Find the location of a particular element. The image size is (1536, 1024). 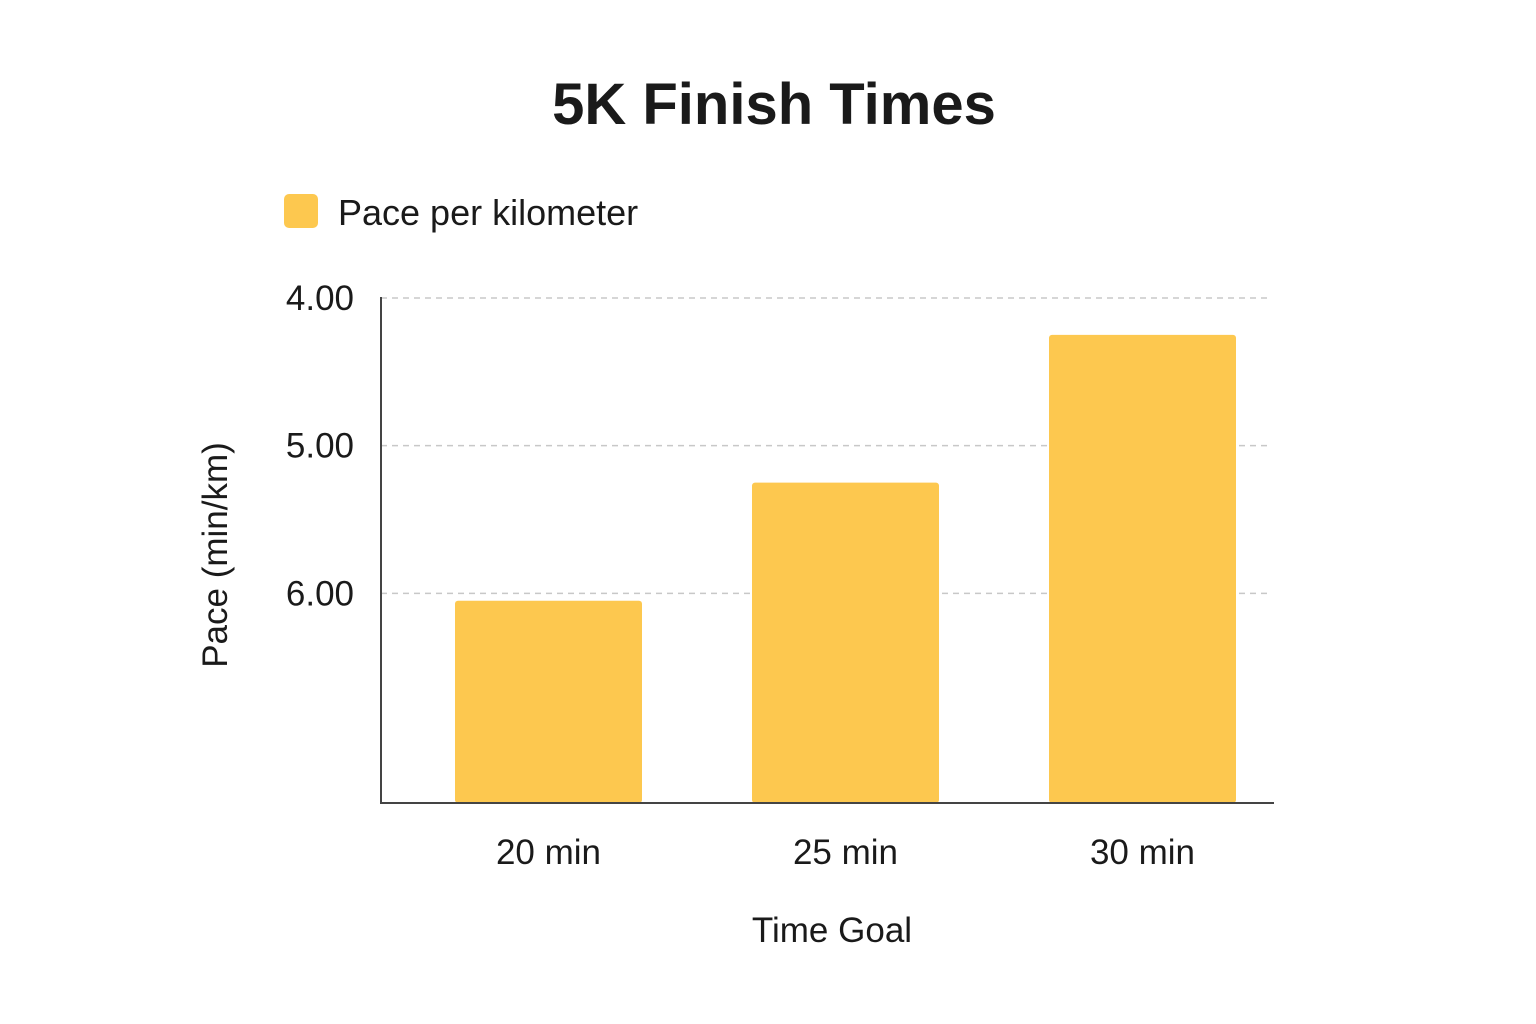

y-axis-title: Pace (min/km) is located at coordinates (215, 555).